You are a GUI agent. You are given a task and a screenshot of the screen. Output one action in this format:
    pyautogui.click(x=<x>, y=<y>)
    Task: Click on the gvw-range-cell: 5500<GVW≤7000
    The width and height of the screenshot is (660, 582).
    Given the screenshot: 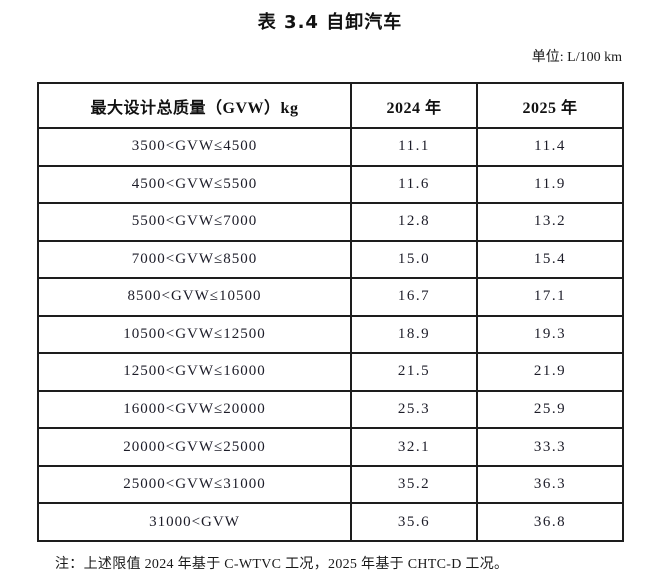 What is the action you would take?
    pyautogui.click(x=194, y=222)
    